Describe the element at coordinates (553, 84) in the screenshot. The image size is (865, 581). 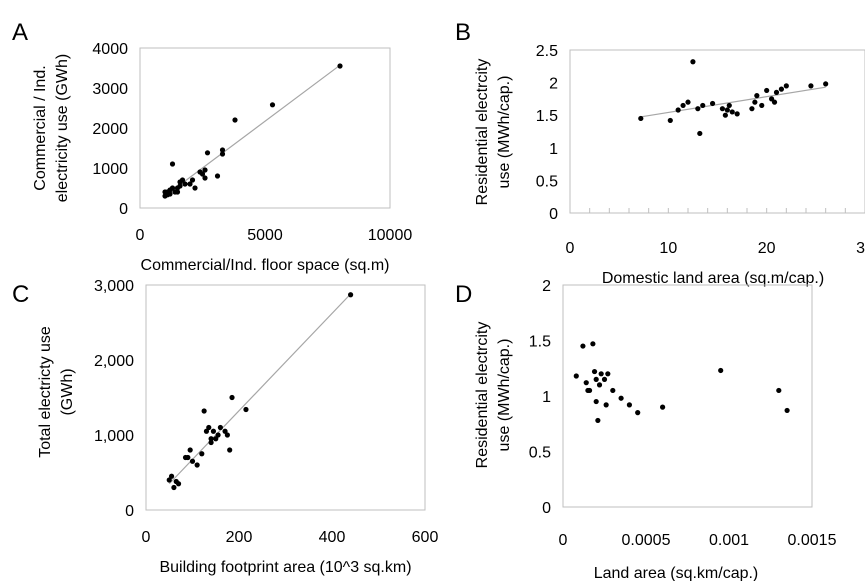
I see `y-tick-label: 2` at that location.